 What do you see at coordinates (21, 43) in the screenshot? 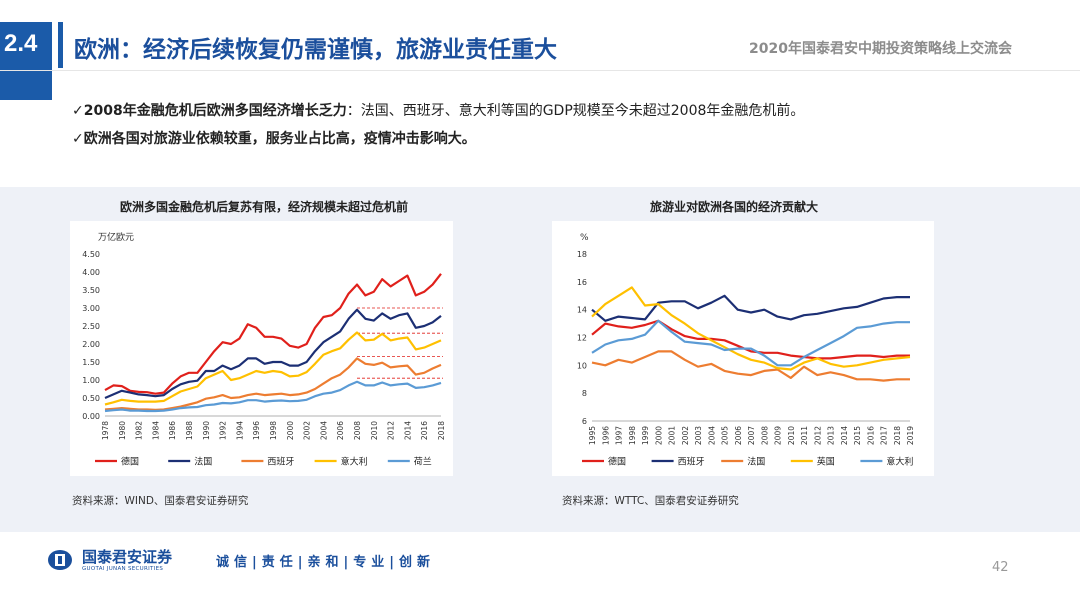
I see `section-number: 2.4` at bounding box center [21, 43].